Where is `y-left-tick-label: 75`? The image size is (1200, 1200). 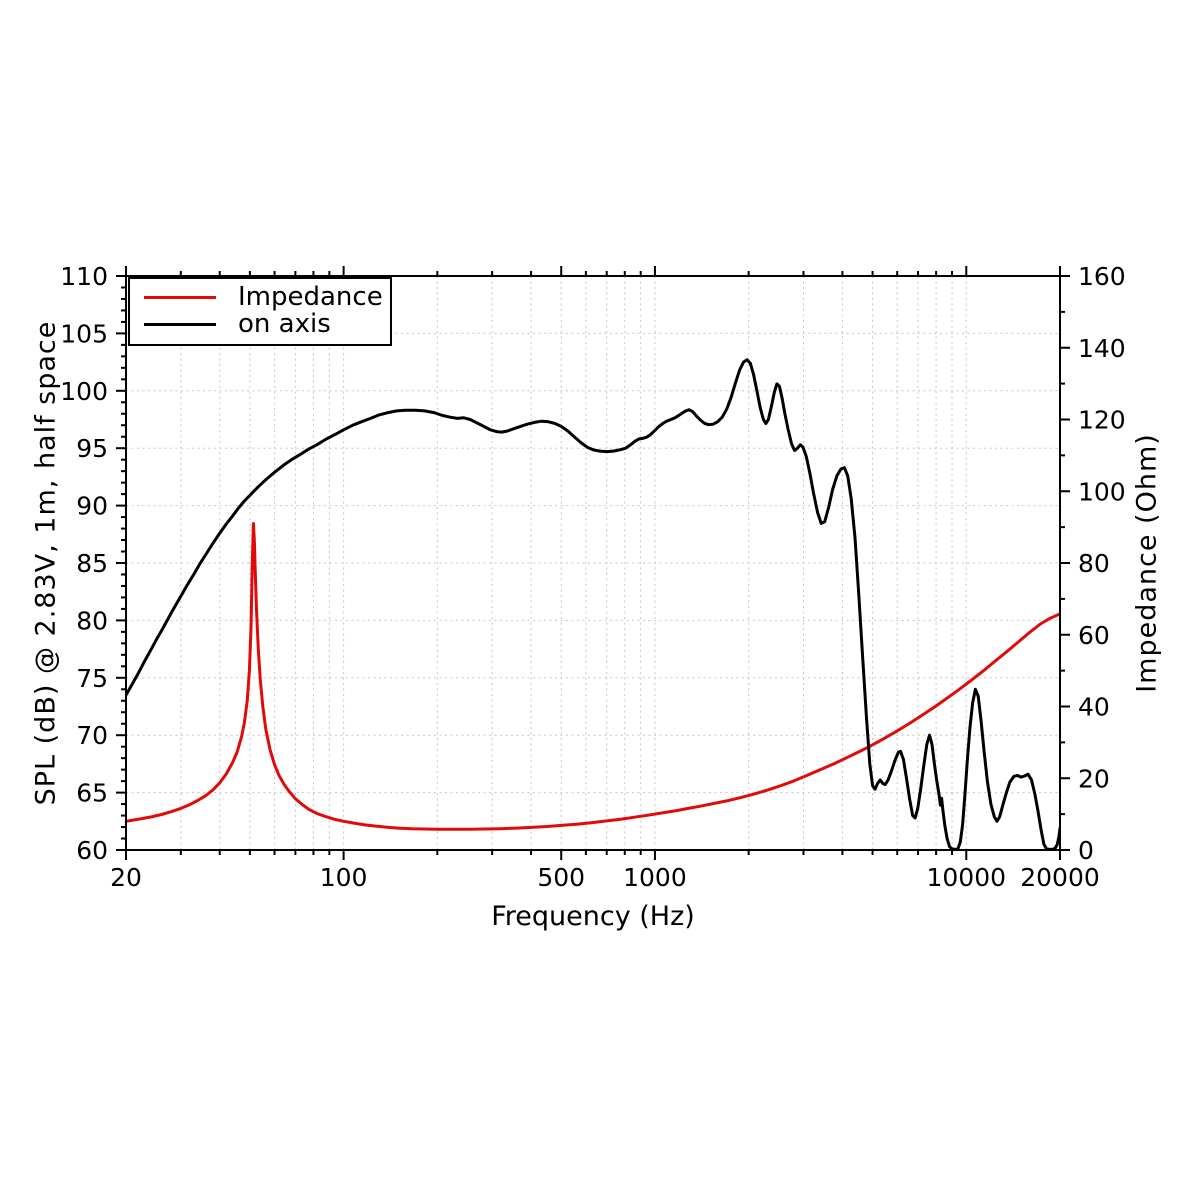
y-left-tick-label: 75 is located at coordinates (92, 678).